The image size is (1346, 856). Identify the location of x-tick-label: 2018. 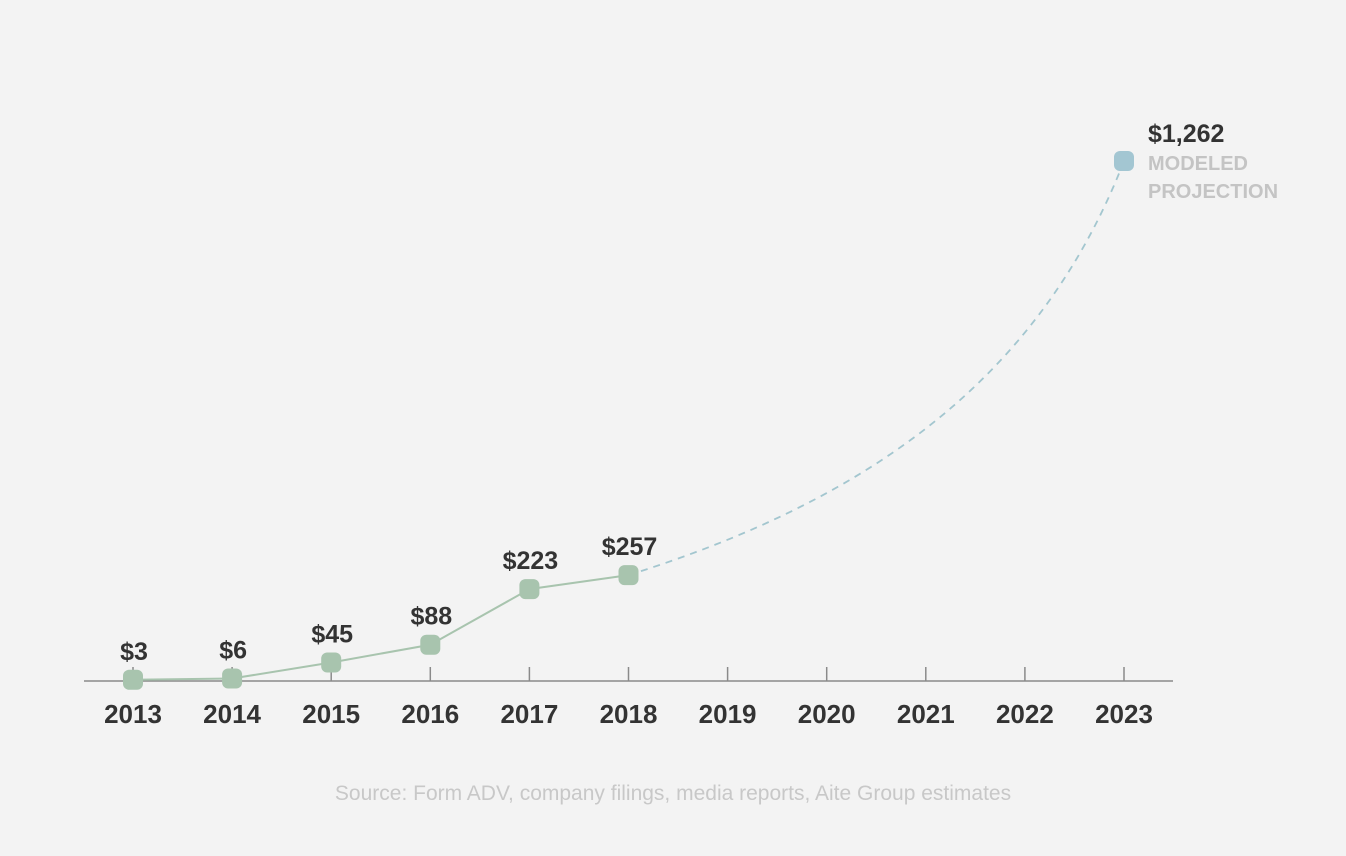
(629, 714).